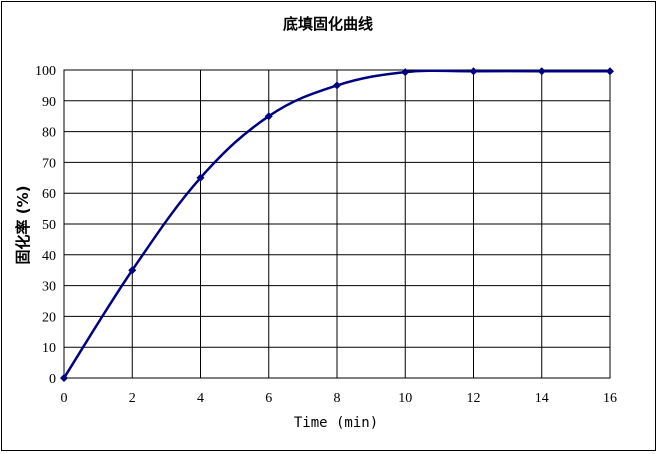 The width and height of the screenshot is (659, 454). I want to click on x-tick-label: 4, so click(200, 398).